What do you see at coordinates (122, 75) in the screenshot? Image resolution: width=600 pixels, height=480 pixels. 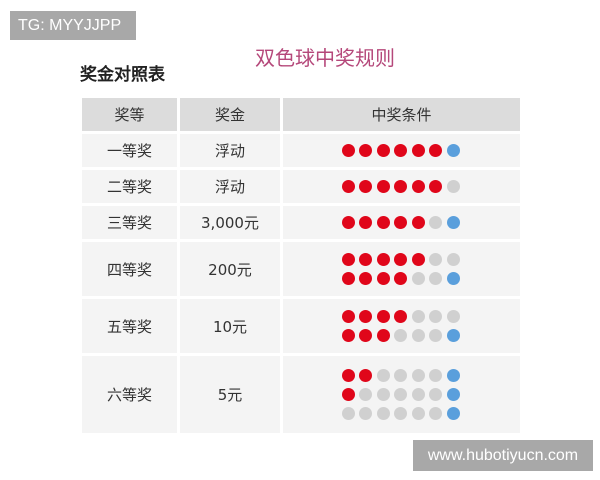 I see `table-title: 奖金对照表` at bounding box center [122, 75].